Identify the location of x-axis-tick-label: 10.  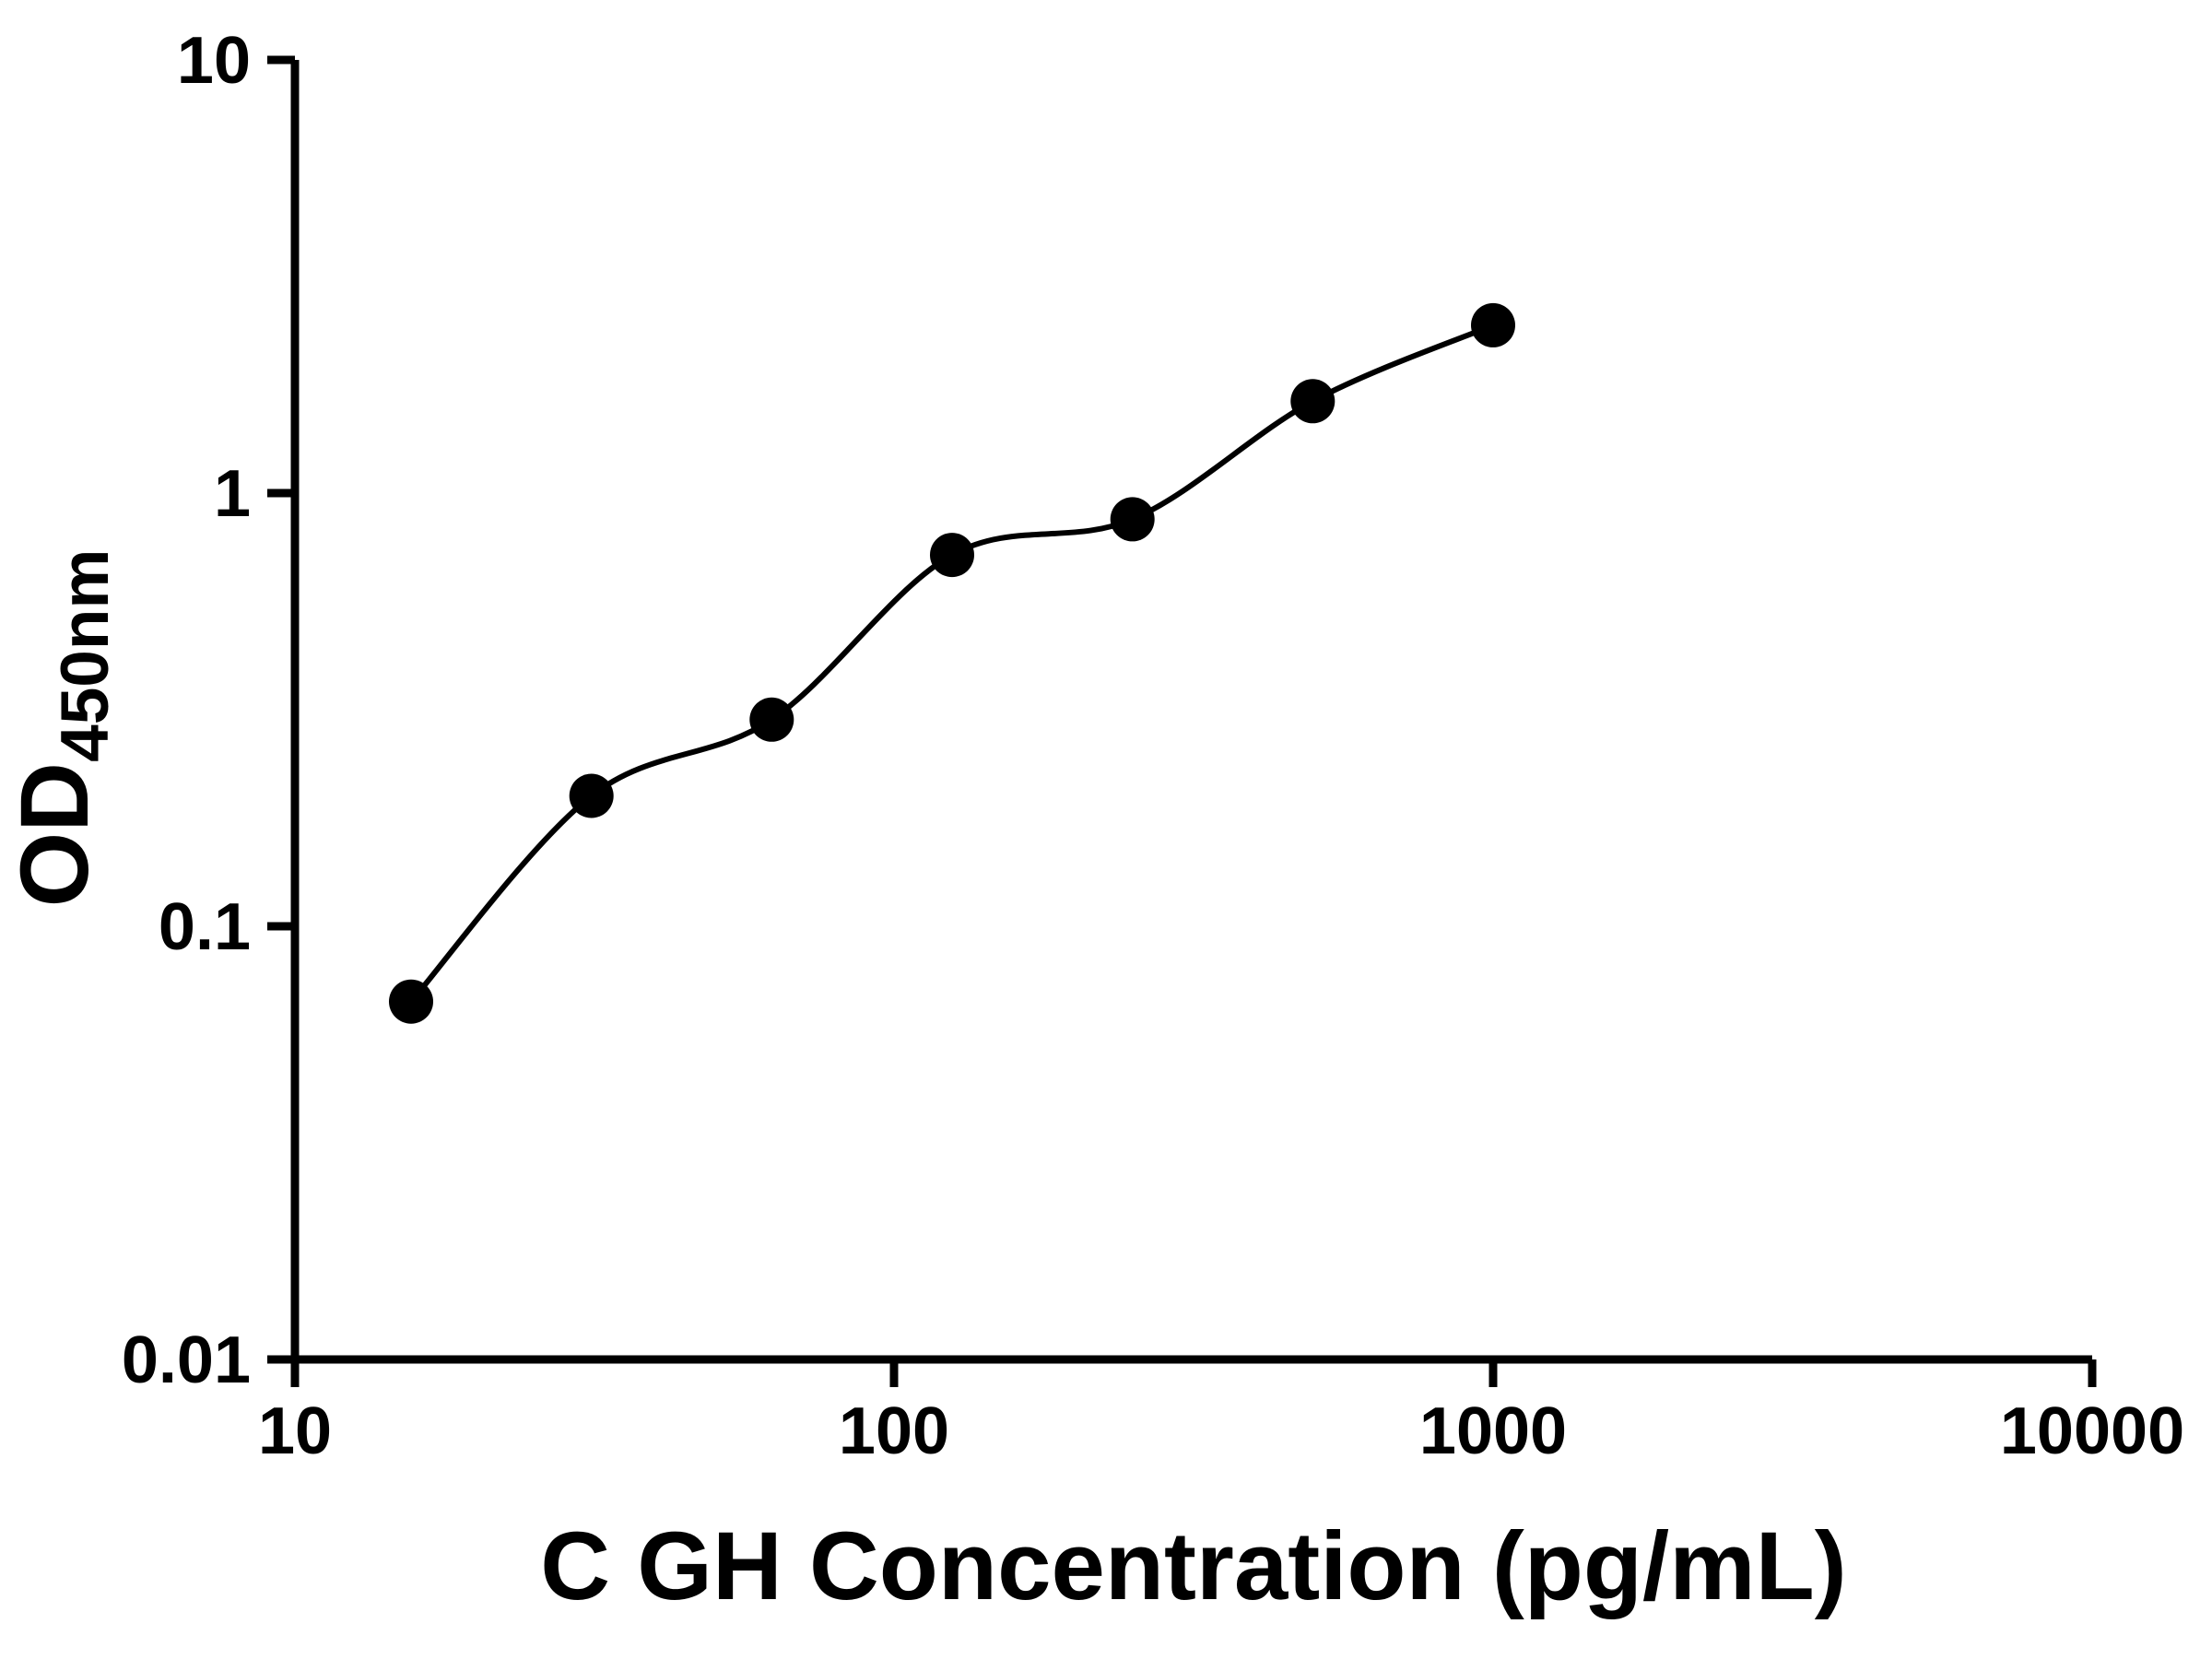
(295, 1431).